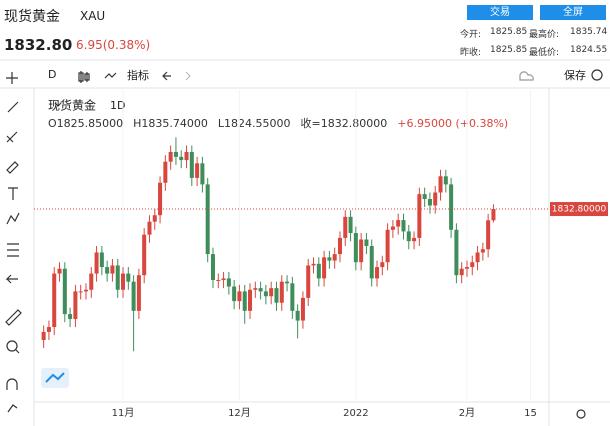 This screenshot has width=610, height=426. I want to click on indicators-button: 指标, so click(138, 75).